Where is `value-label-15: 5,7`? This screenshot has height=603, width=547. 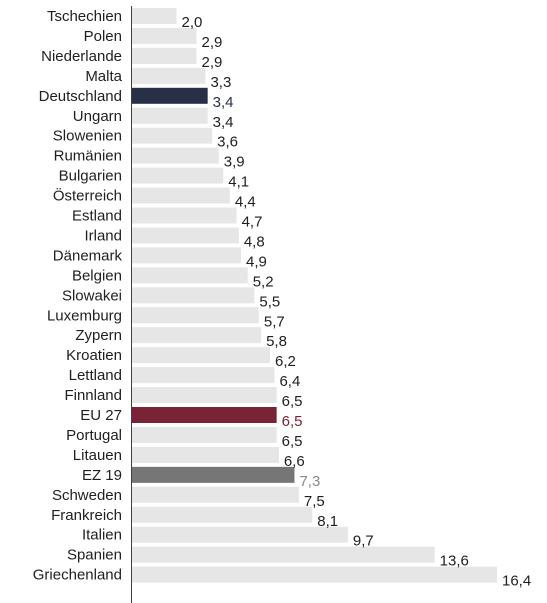
value-label-15: 5,7 is located at coordinates (274, 321).